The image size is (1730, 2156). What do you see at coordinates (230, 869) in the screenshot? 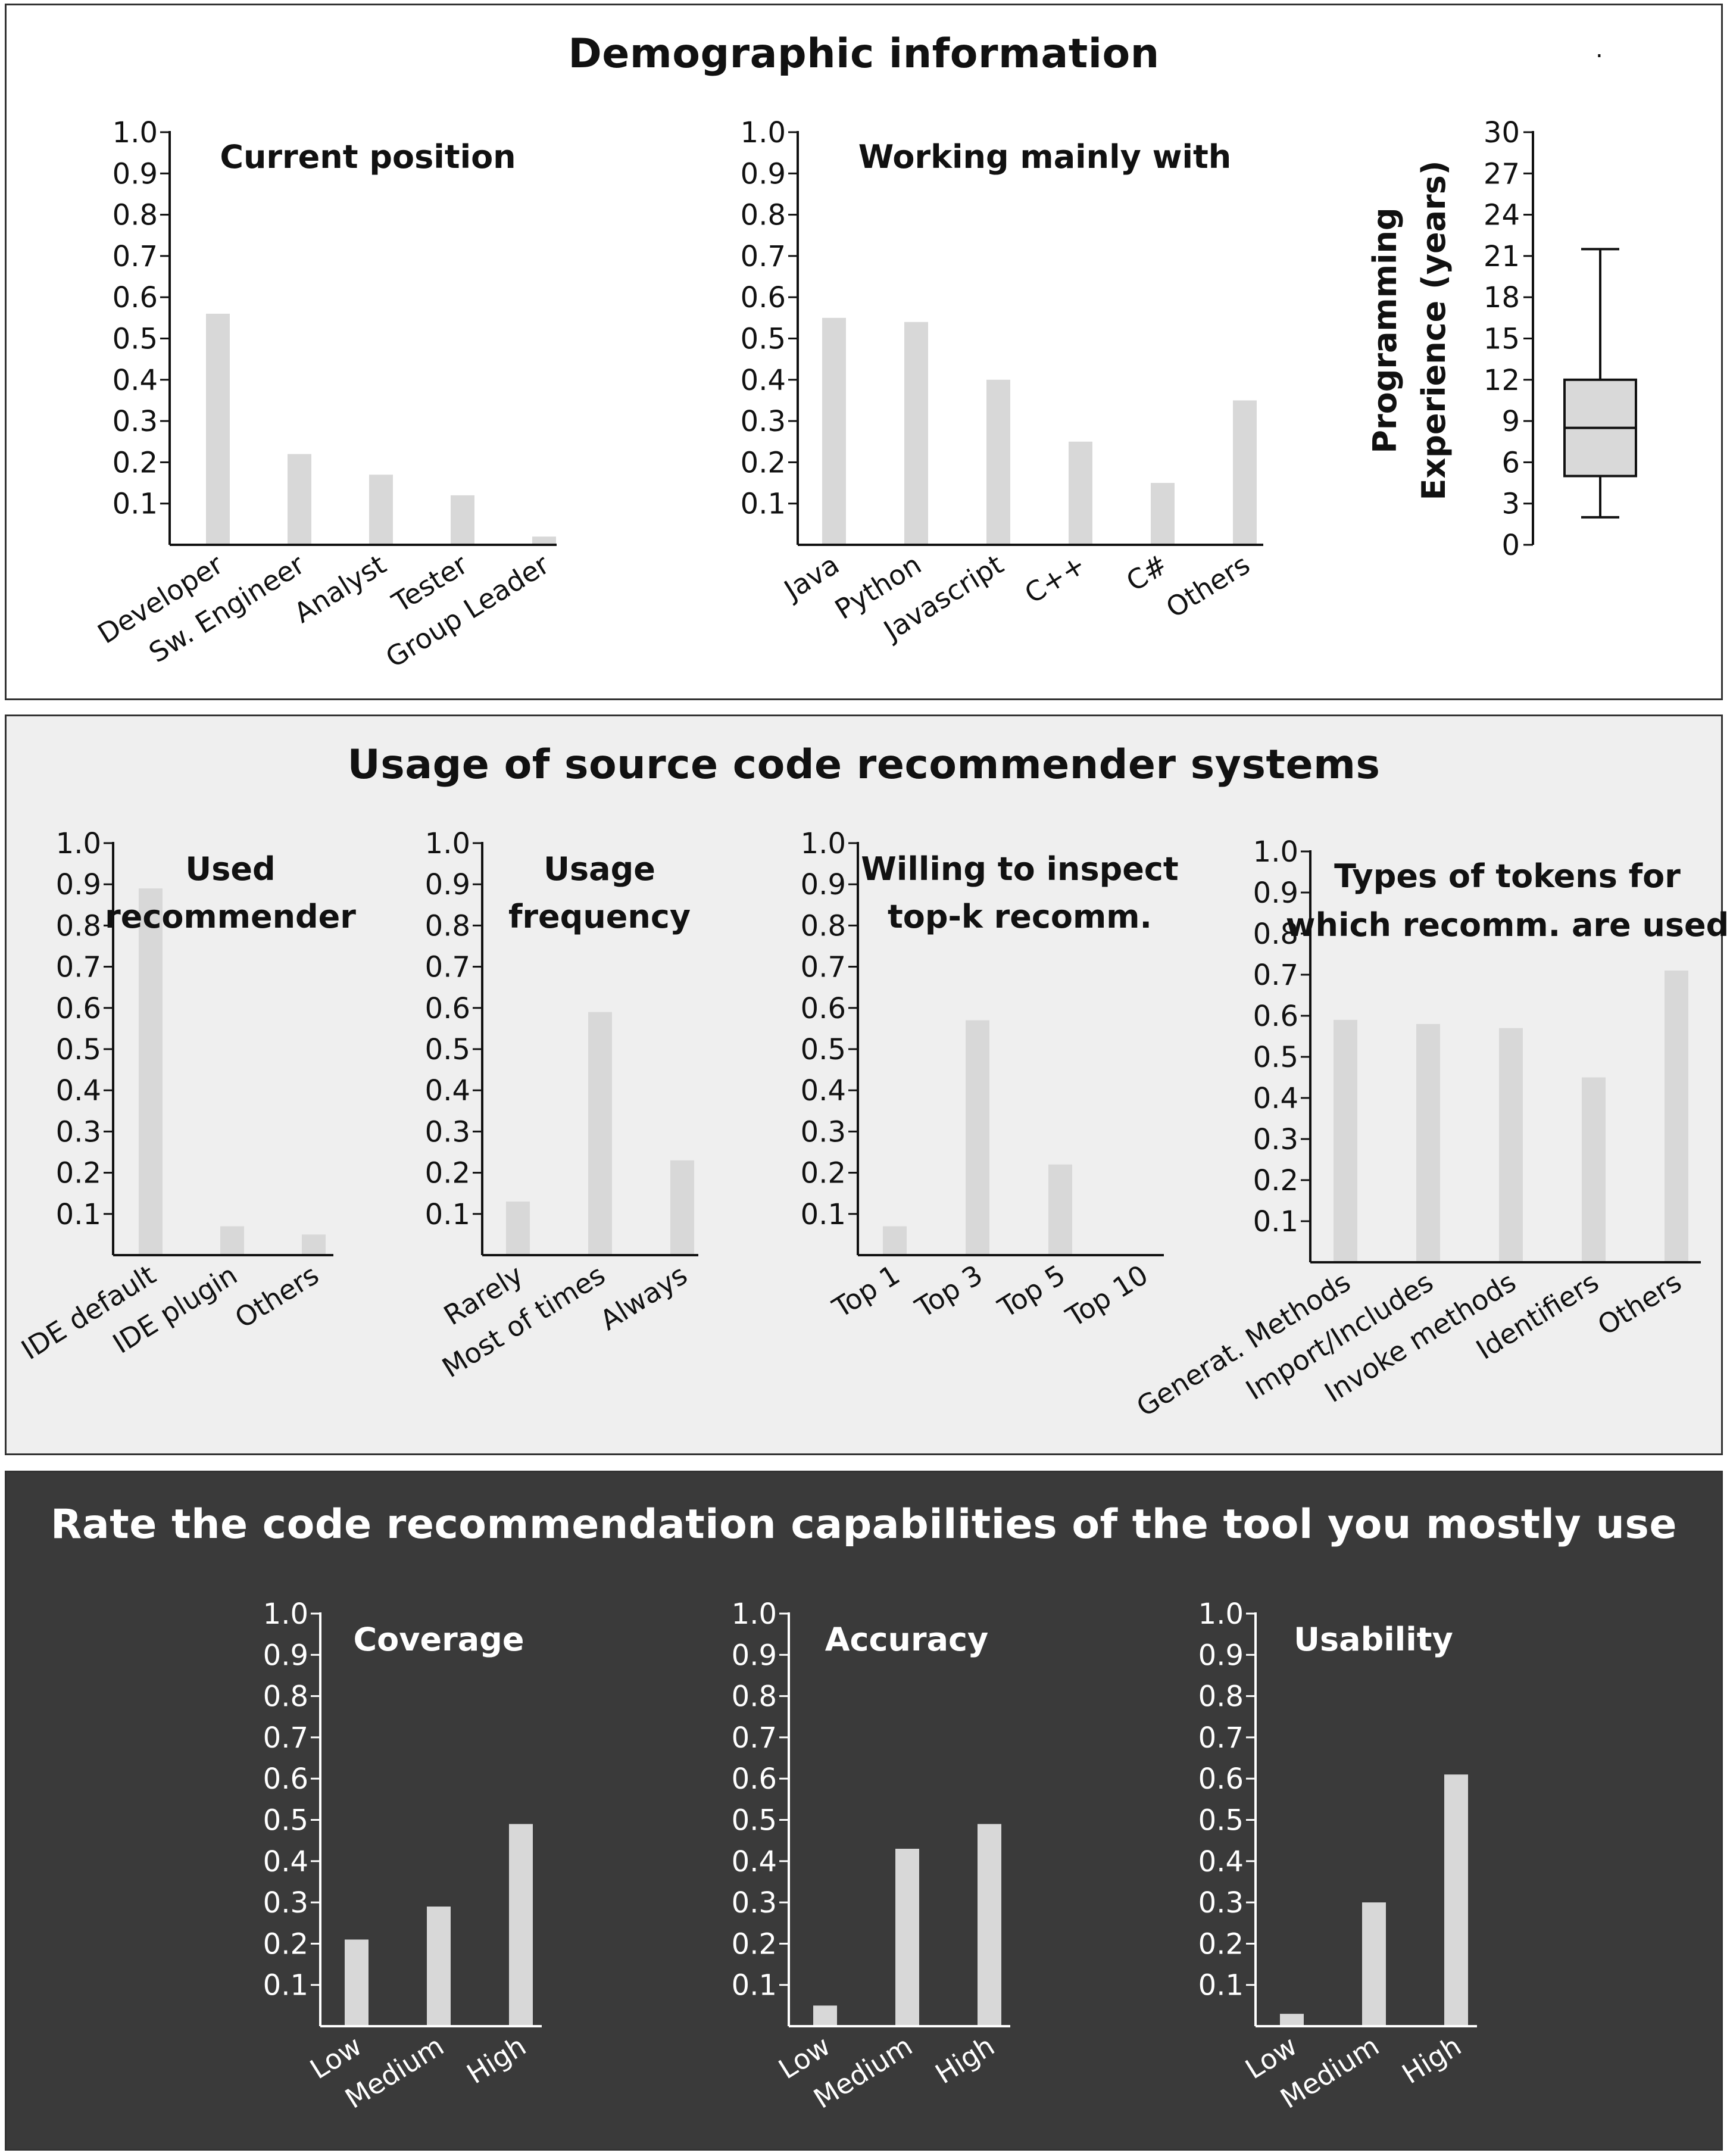
I see `chart-title: Used` at bounding box center [230, 869].